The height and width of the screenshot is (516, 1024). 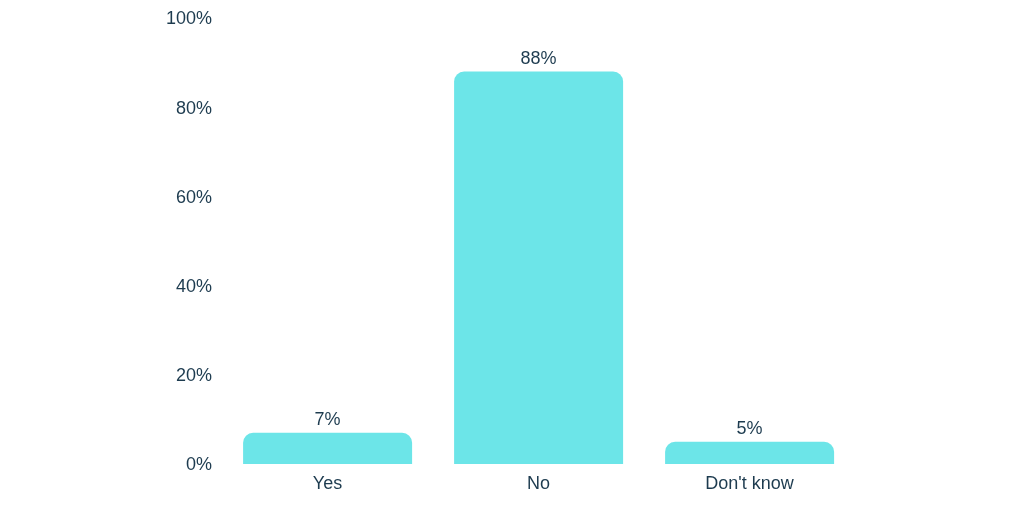 What do you see at coordinates (327, 482) in the screenshot?
I see `x-tick-label: Yes` at bounding box center [327, 482].